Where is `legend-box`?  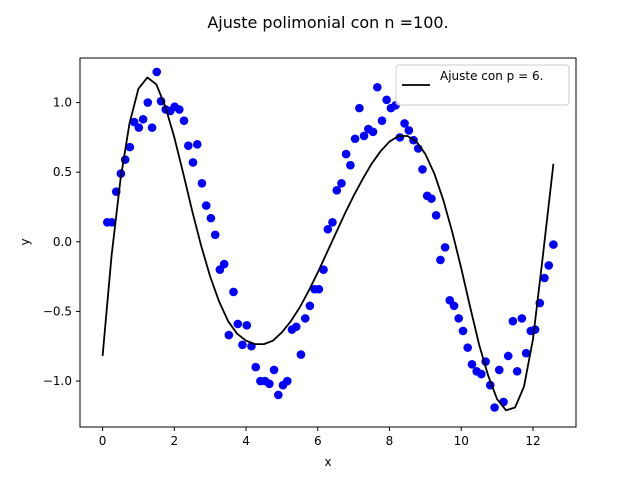 legend-box is located at coordinates (482, 85).